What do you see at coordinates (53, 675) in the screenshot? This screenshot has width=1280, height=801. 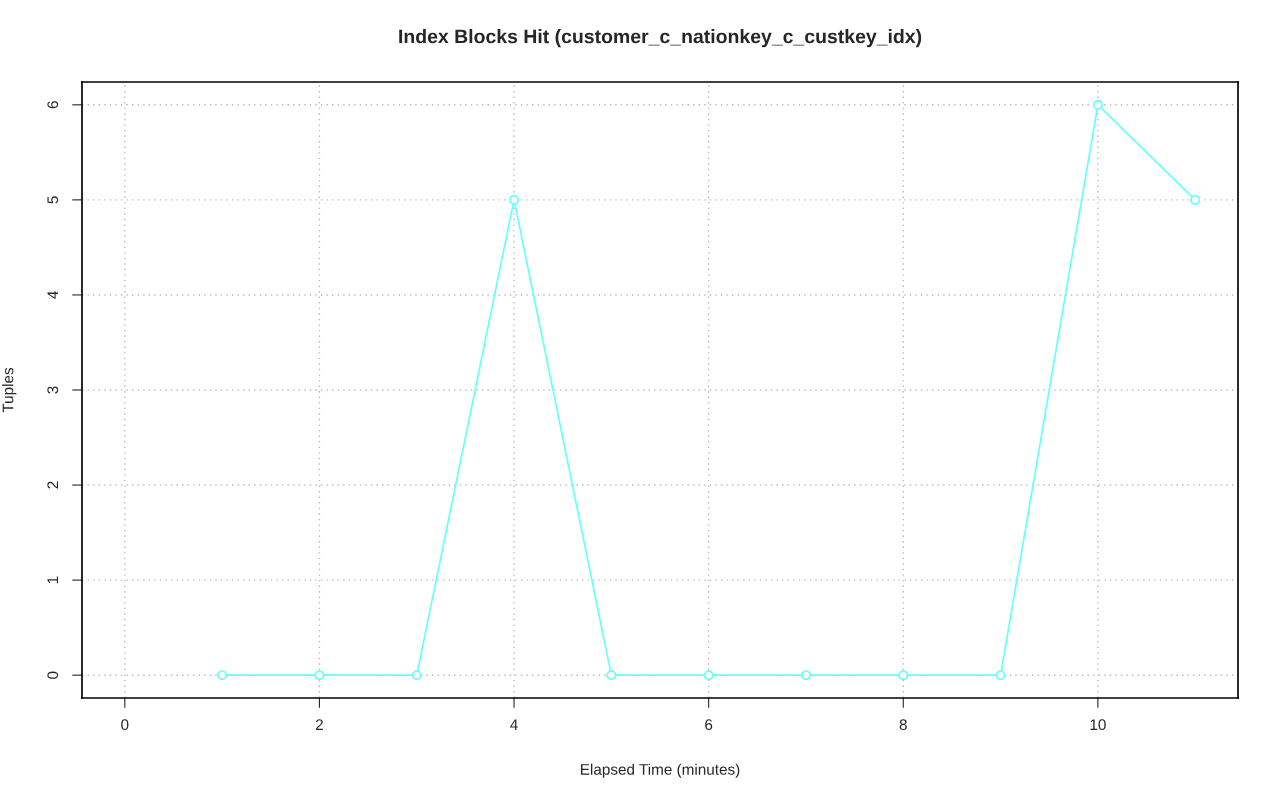 I see `y-tick-label: 0` at bounding box center [53, 675].